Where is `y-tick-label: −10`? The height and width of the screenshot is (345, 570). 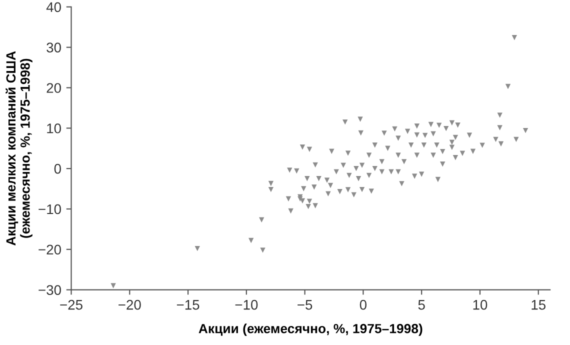 y-tick-label: −10 is located at coordinates (49, 209).